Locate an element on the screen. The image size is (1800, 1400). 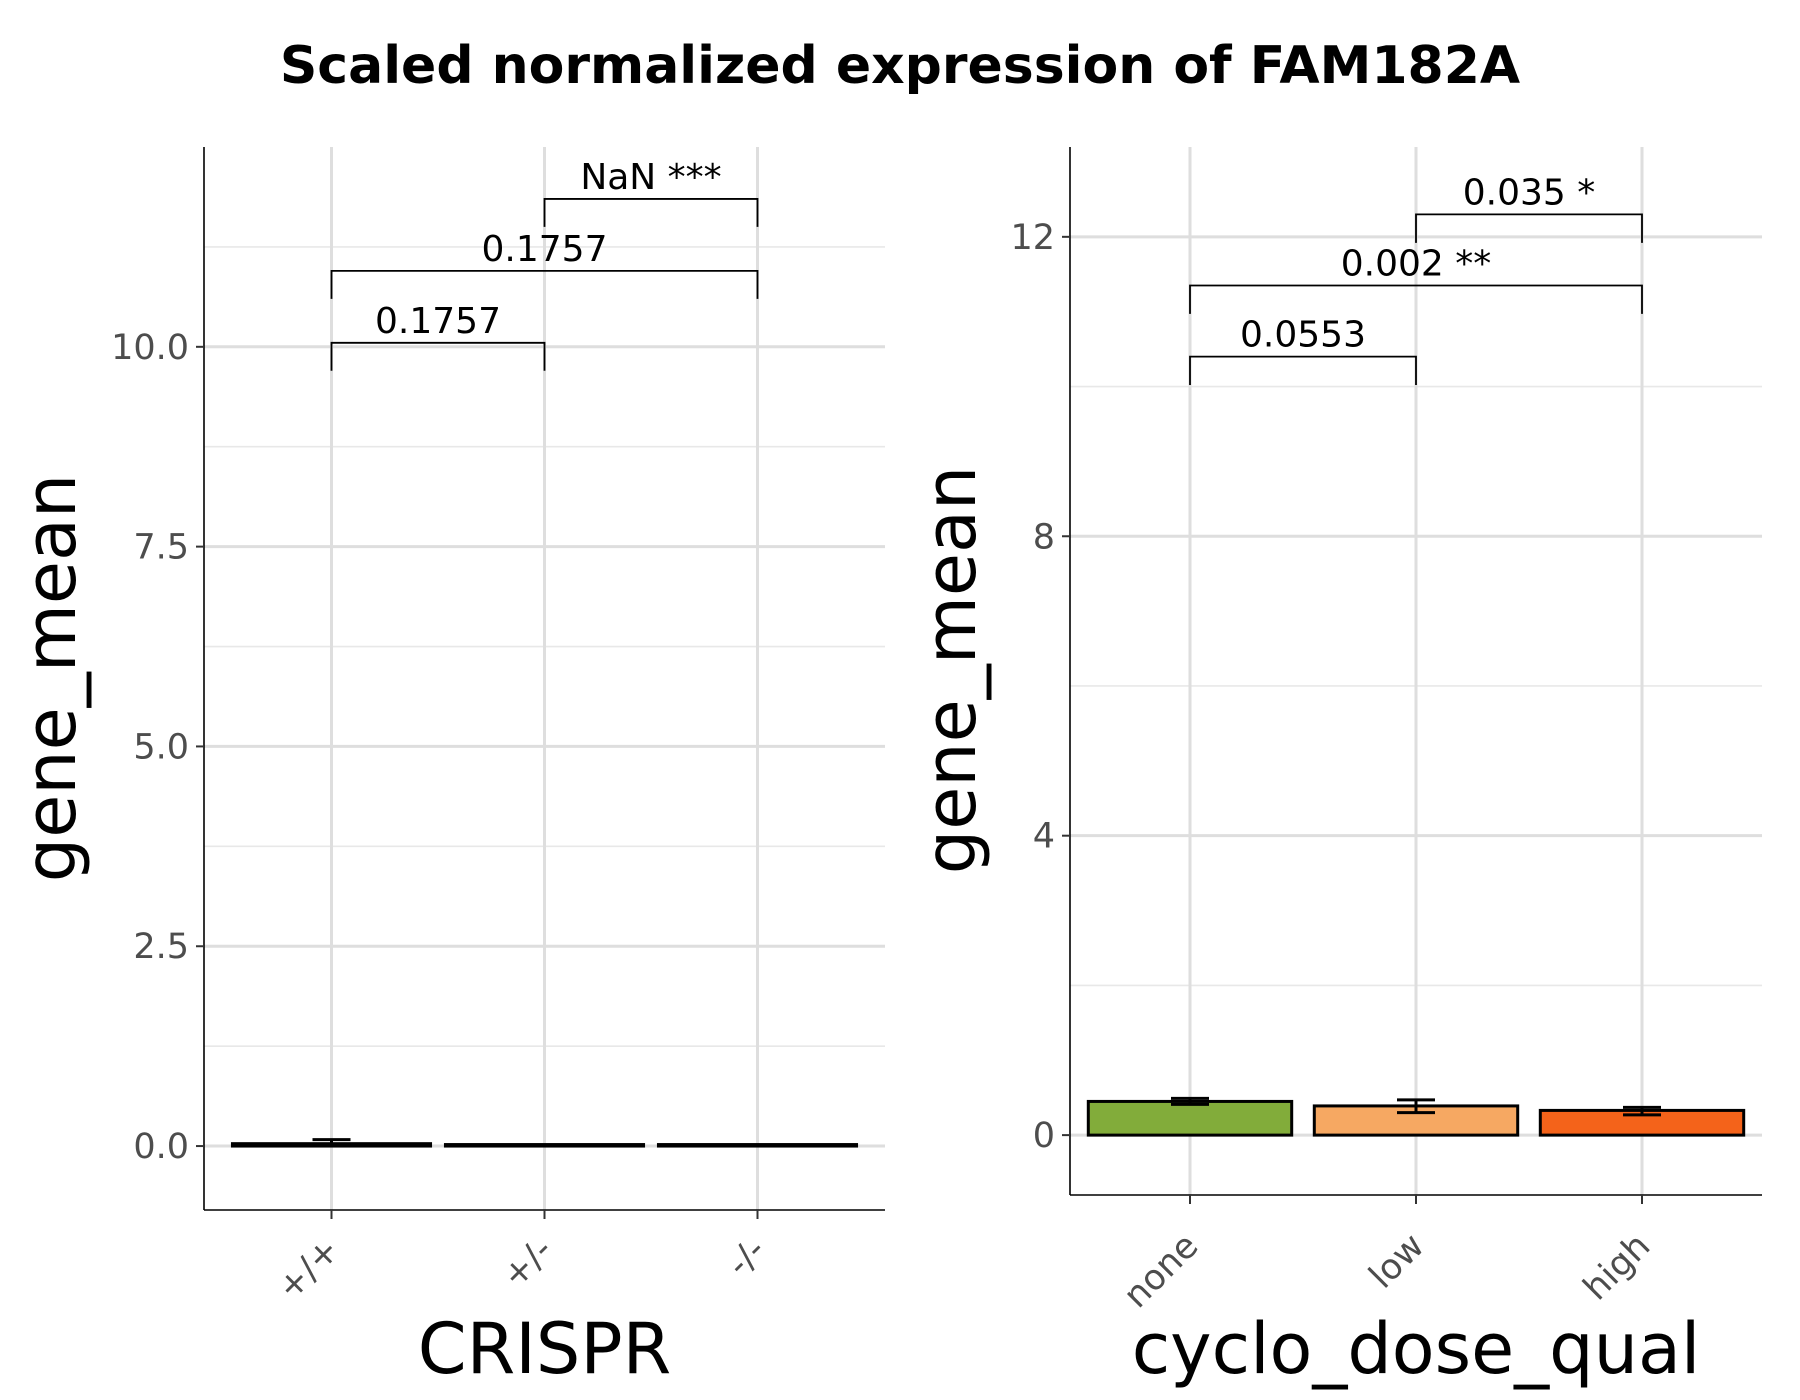
error-bar-high is located at coordinates (1642, 1111).